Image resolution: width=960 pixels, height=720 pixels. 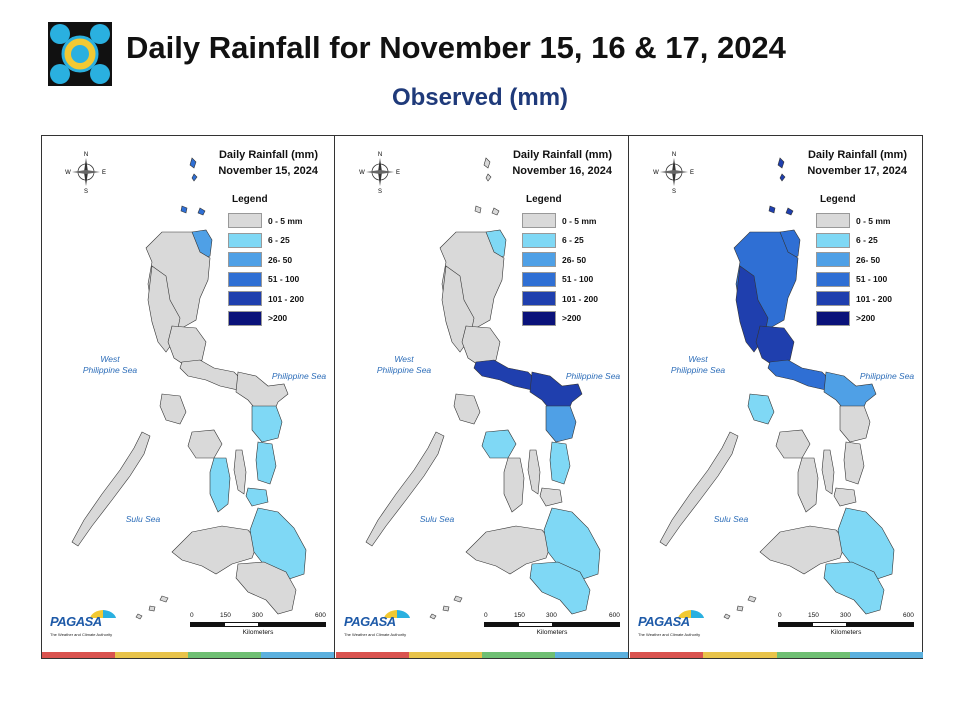 What do you see at coordinates (740, 607) in the screenshot?
I see `region-sulu` at bounding box center [740, 607].